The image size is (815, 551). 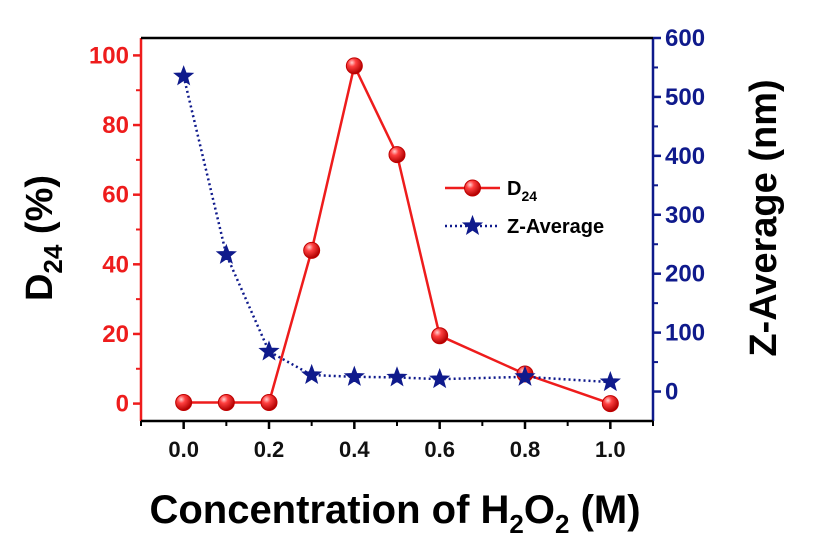 I want to click on right-tick-label: 500, so click(x=685, y=97).